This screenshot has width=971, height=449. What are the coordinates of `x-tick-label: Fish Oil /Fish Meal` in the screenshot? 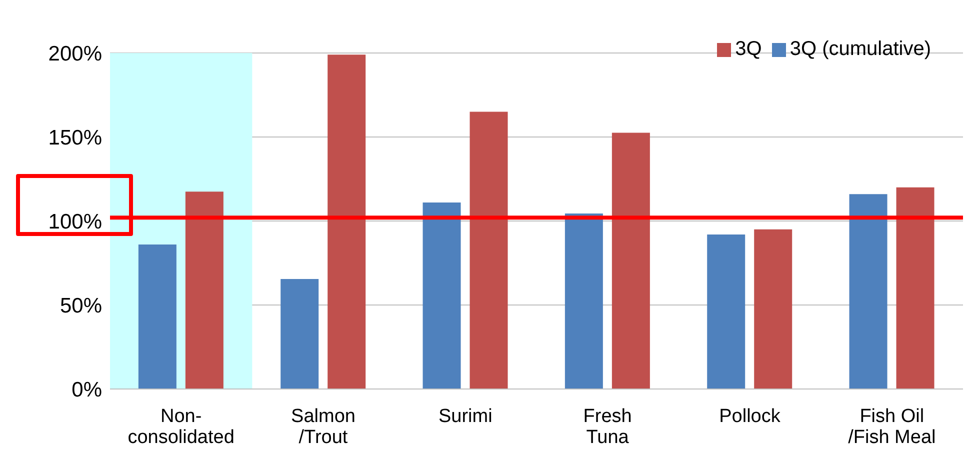 It's located at (892, 427).